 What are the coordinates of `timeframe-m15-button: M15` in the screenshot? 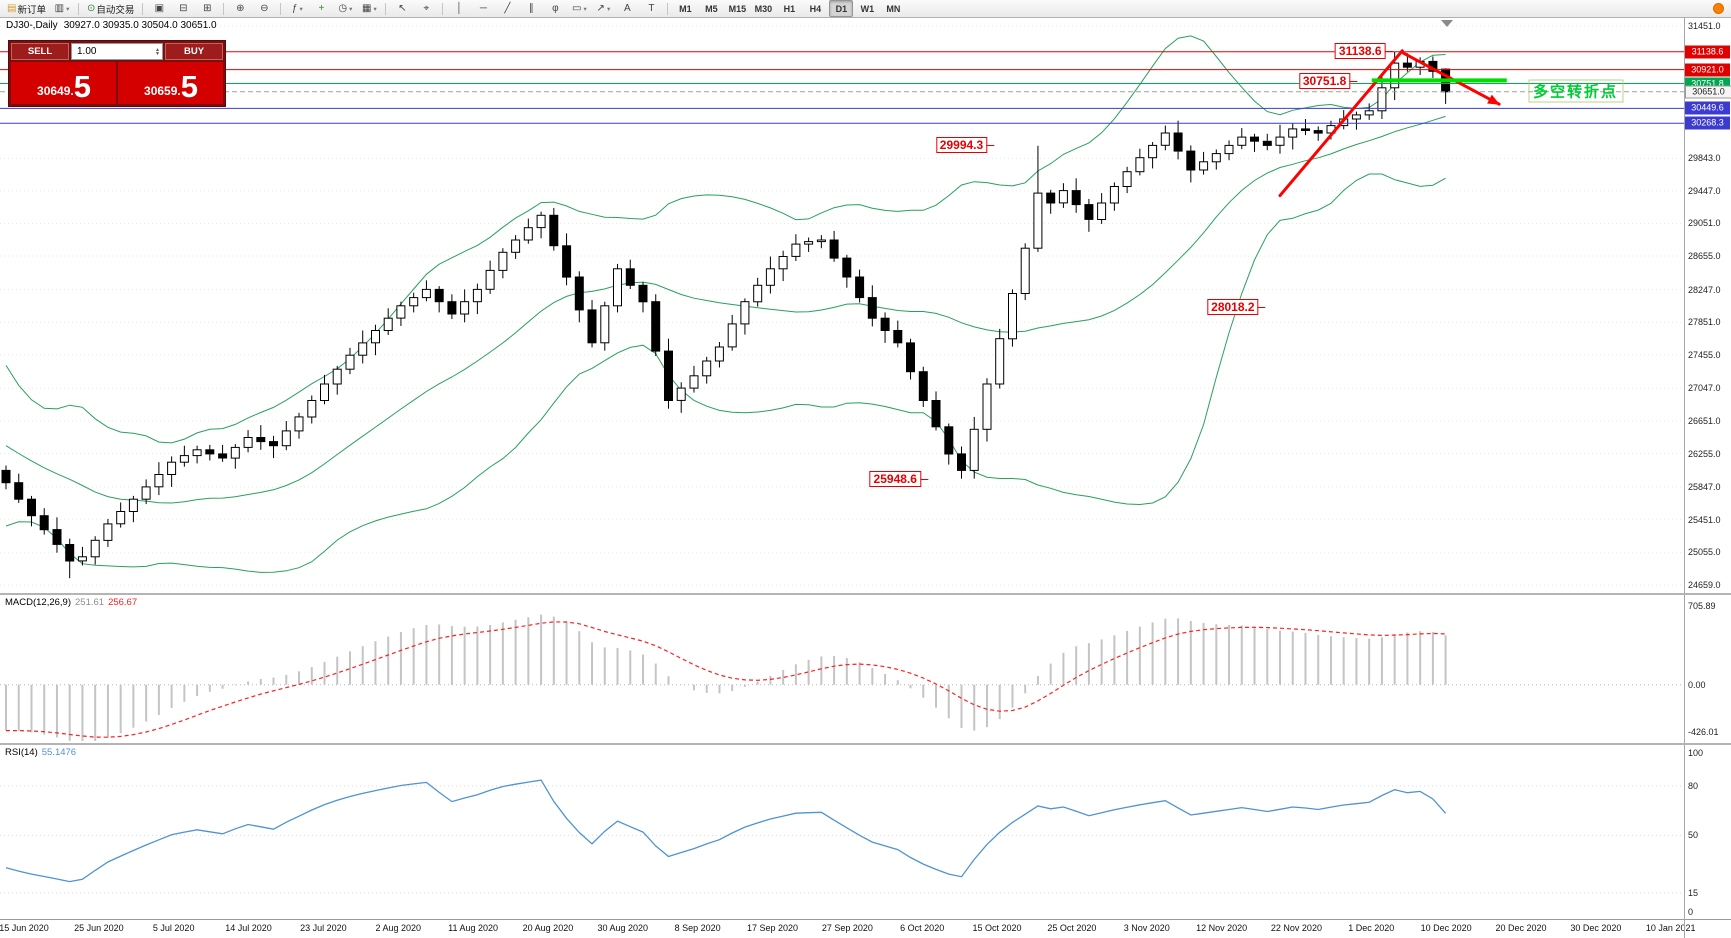 It's located at (737, 8).